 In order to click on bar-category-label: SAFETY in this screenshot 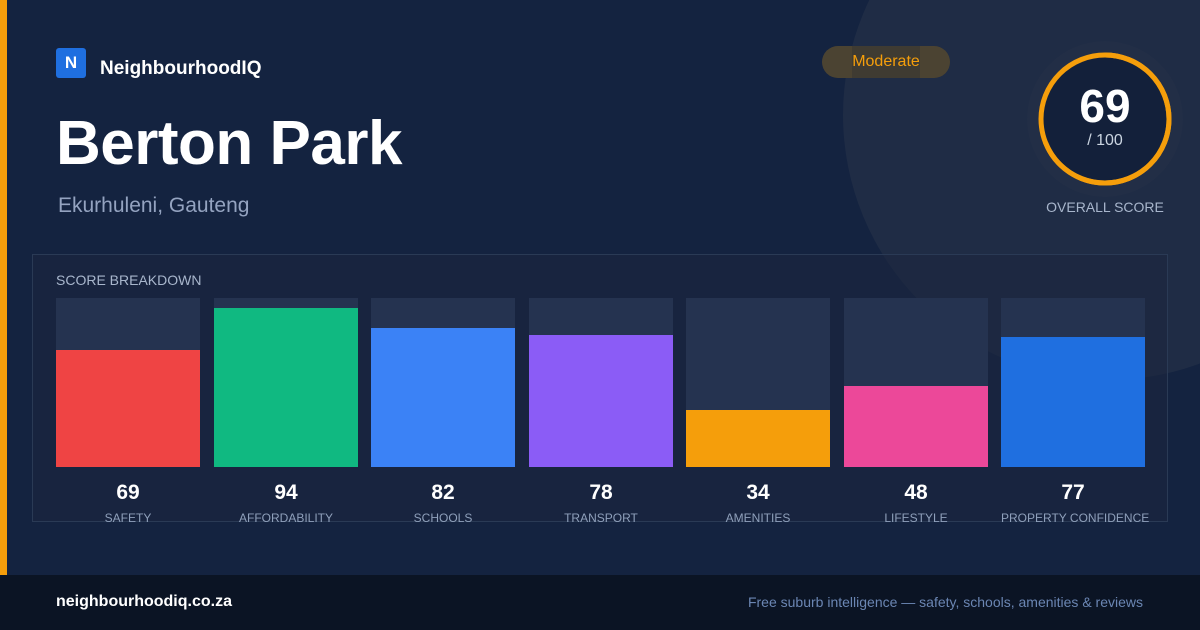, I will do `click(128, 518)`.